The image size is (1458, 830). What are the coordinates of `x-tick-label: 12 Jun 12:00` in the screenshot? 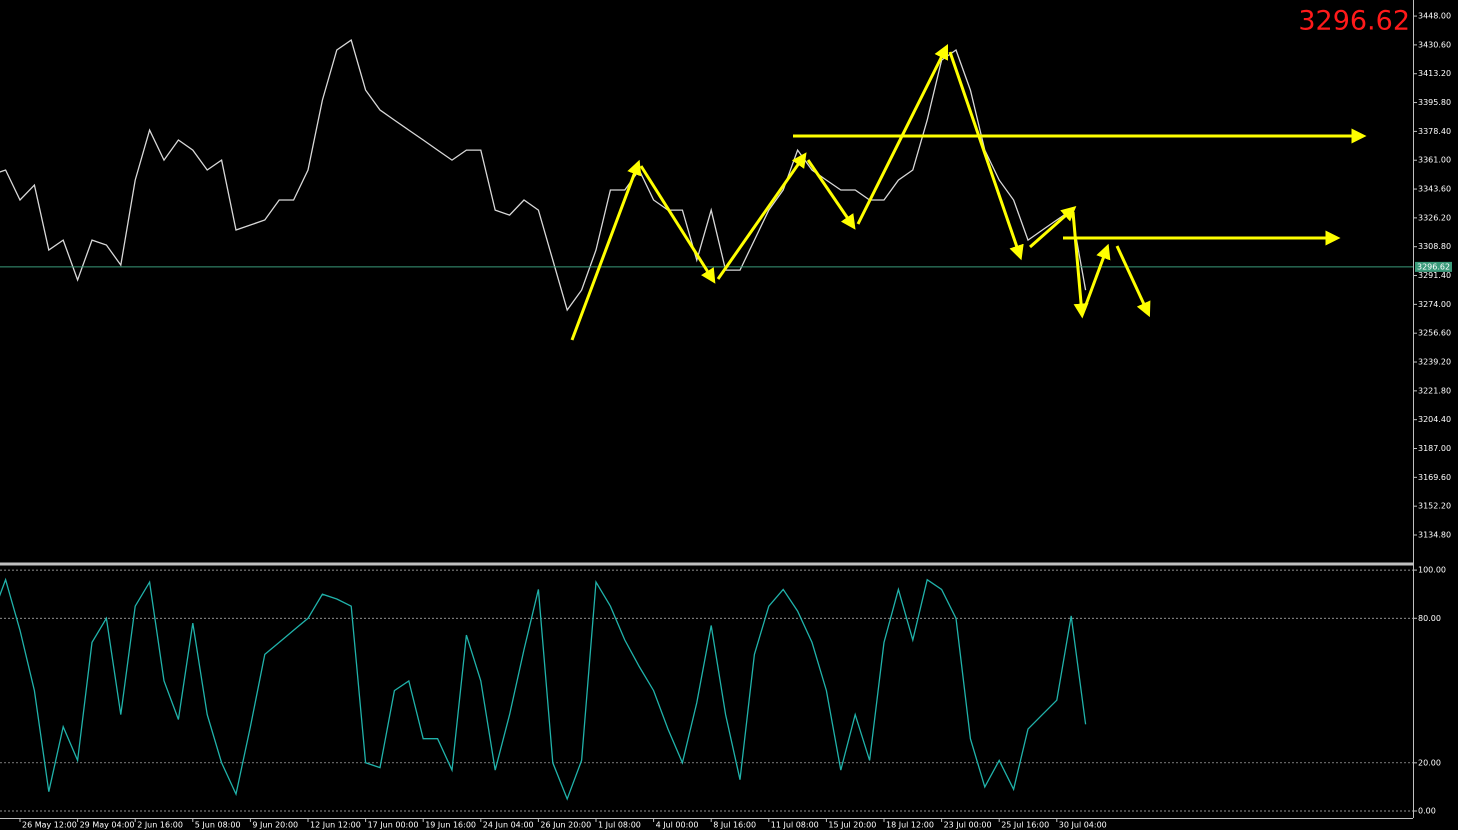 It's located at (335, 825).